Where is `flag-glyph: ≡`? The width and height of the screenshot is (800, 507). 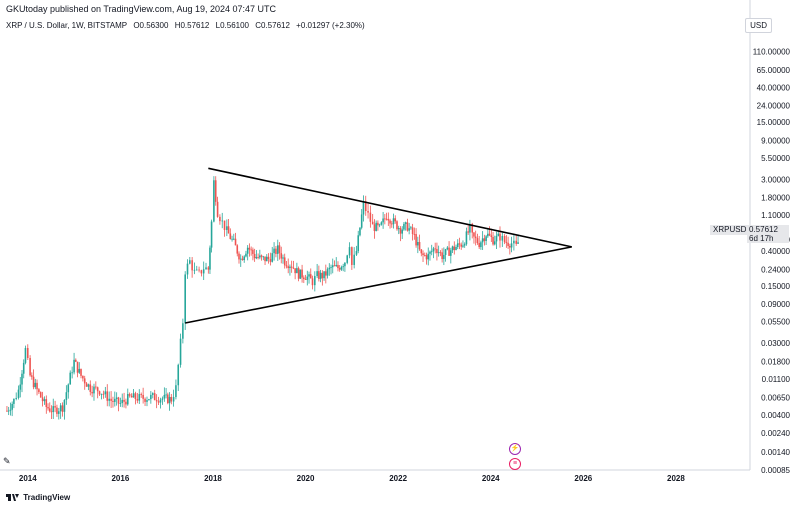 flag-glyph: ≡ is located at coordinates (515, 463).